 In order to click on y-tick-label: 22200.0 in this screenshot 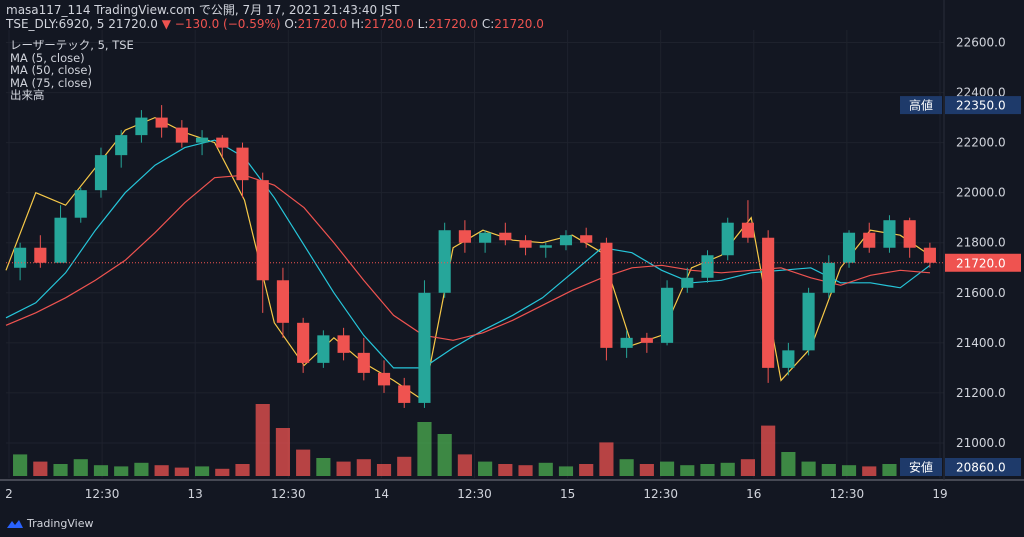, I will do `click(981, 143)`.